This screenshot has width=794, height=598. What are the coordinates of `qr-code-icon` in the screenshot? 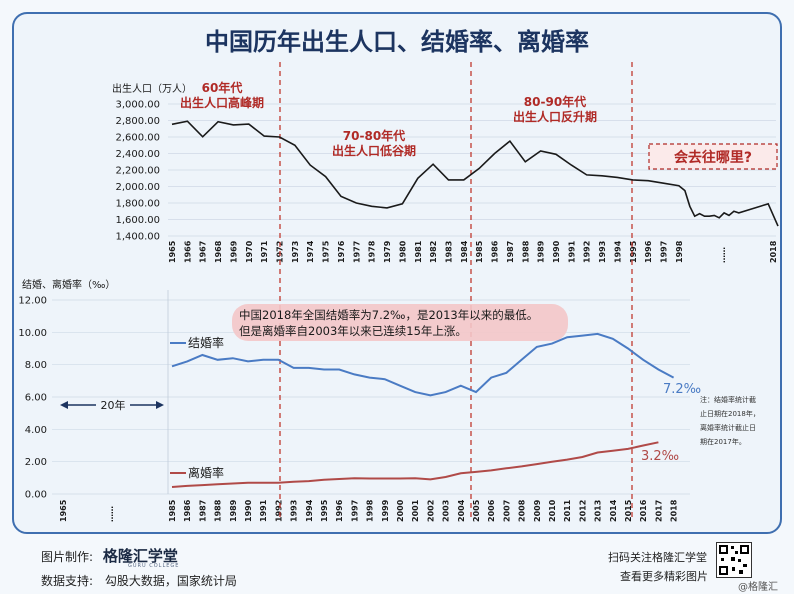 It's located at (734, 560).